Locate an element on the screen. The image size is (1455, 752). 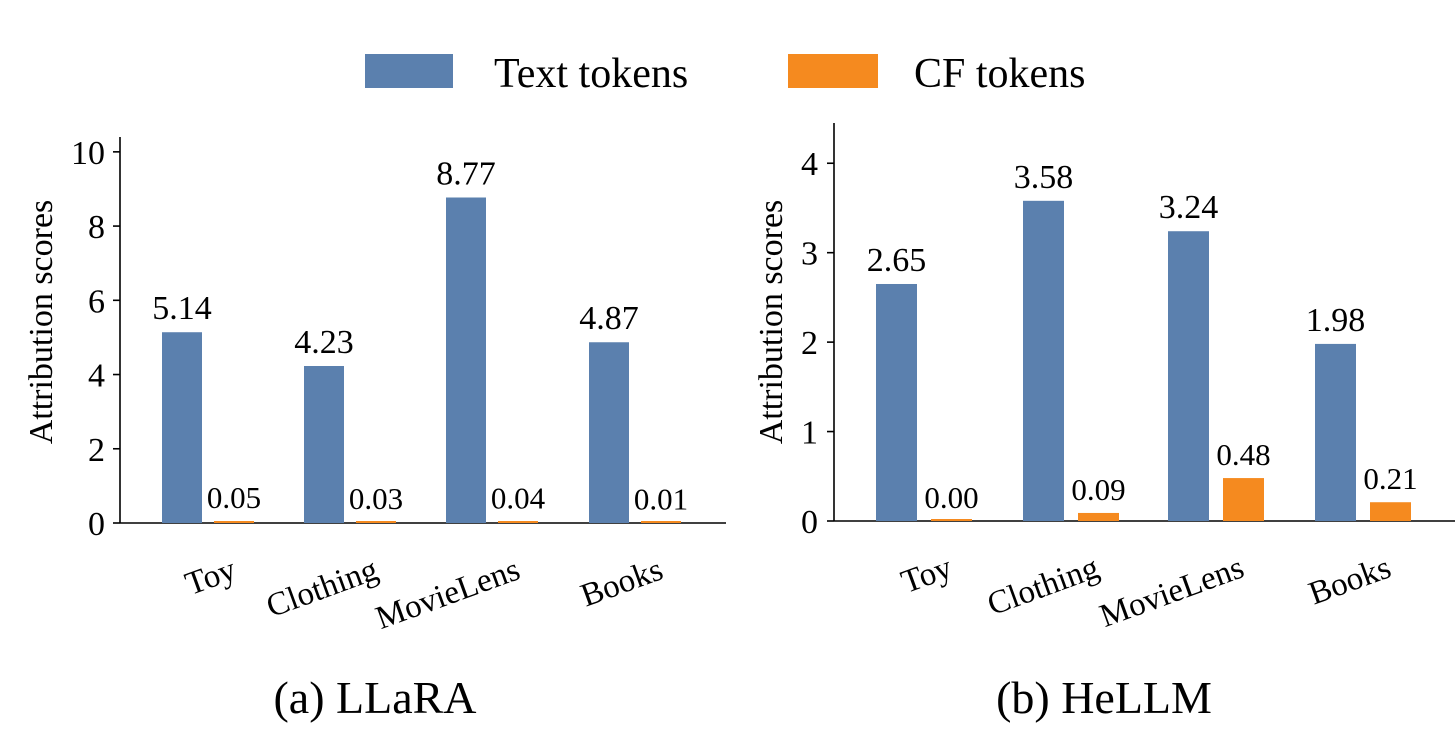
data-label: 4.87 is located at coordinates (609, 318).